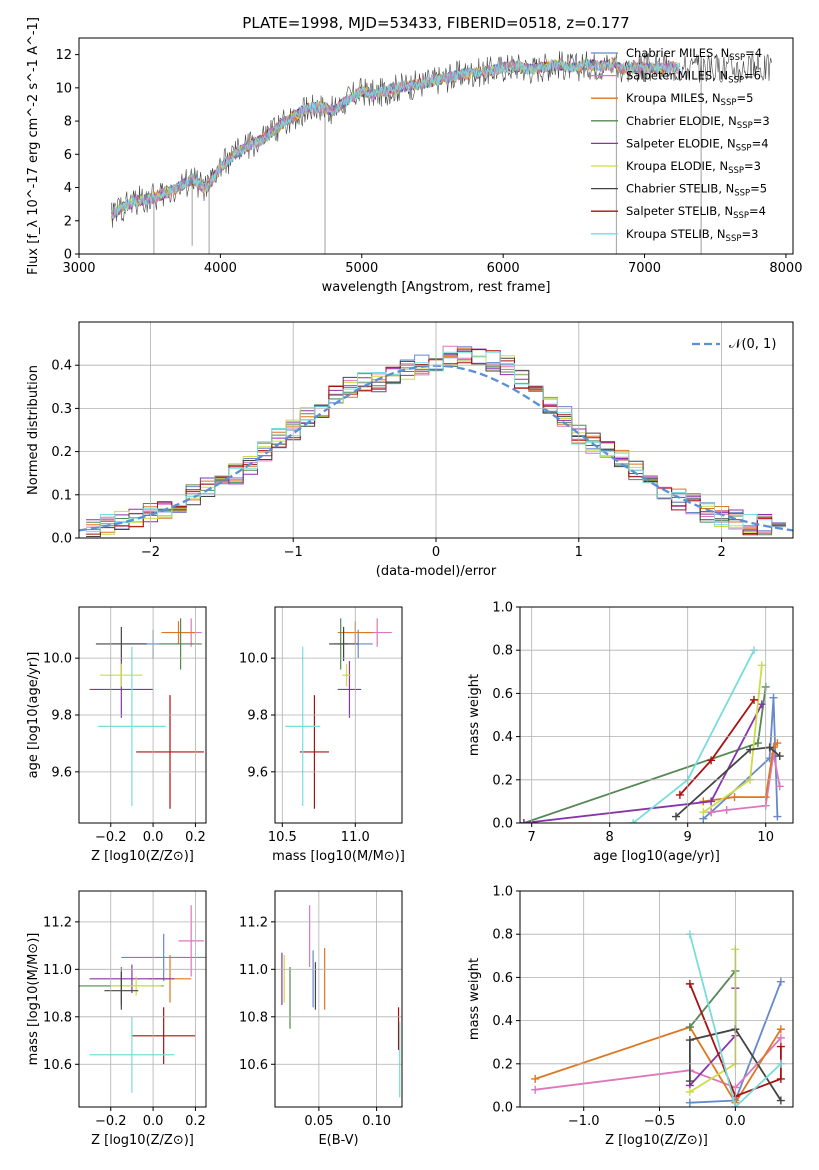 This screenshot has height=1170, width=819. What do you see at coordinates (33, 999) in the screenshot?
I see `y-axis-label: mass [log10(M/M⊙)]` at bounding box center [33, 999].